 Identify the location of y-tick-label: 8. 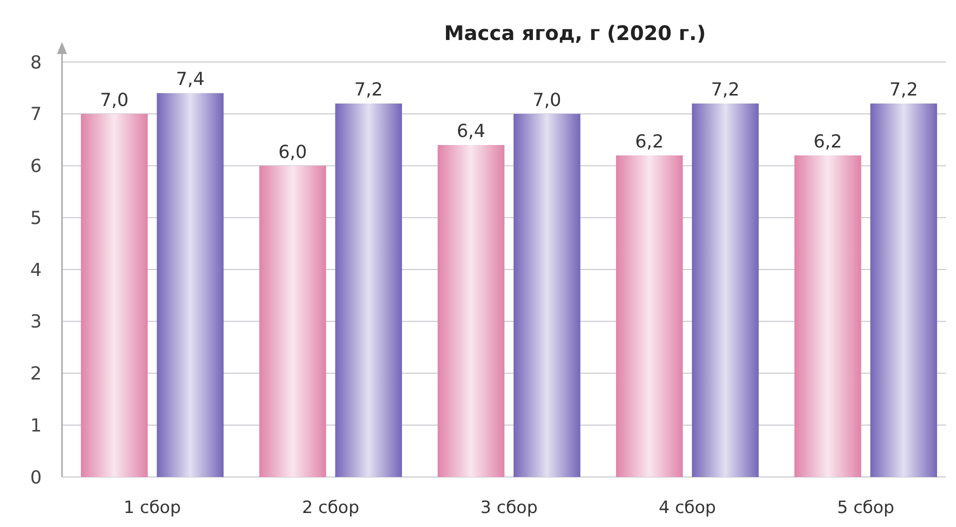
(36, 63).